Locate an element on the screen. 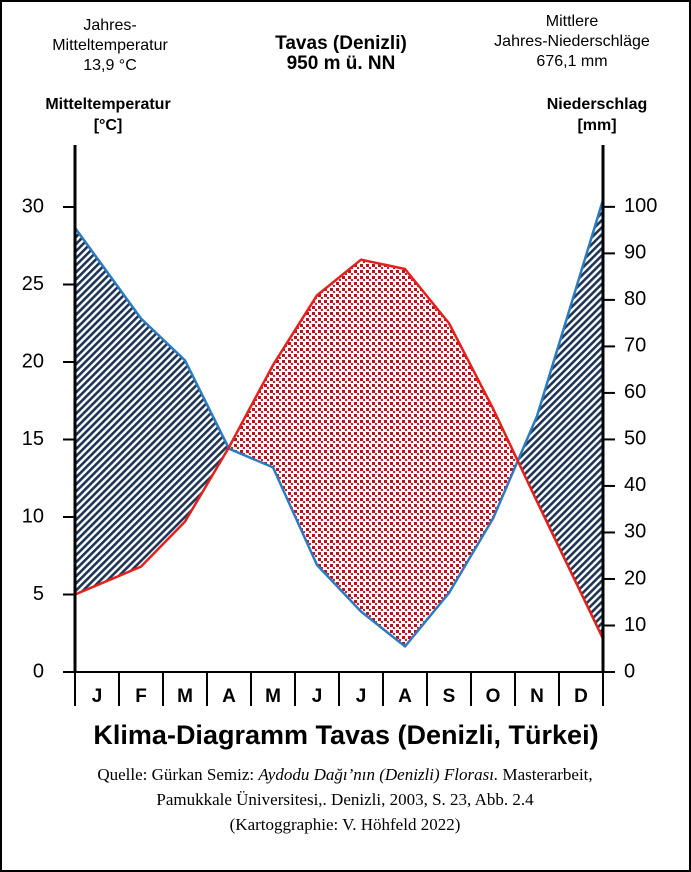 The width and height of the screenshot is (691, 872). y2-label: Niederschlag is located at coordinates (597, 104).